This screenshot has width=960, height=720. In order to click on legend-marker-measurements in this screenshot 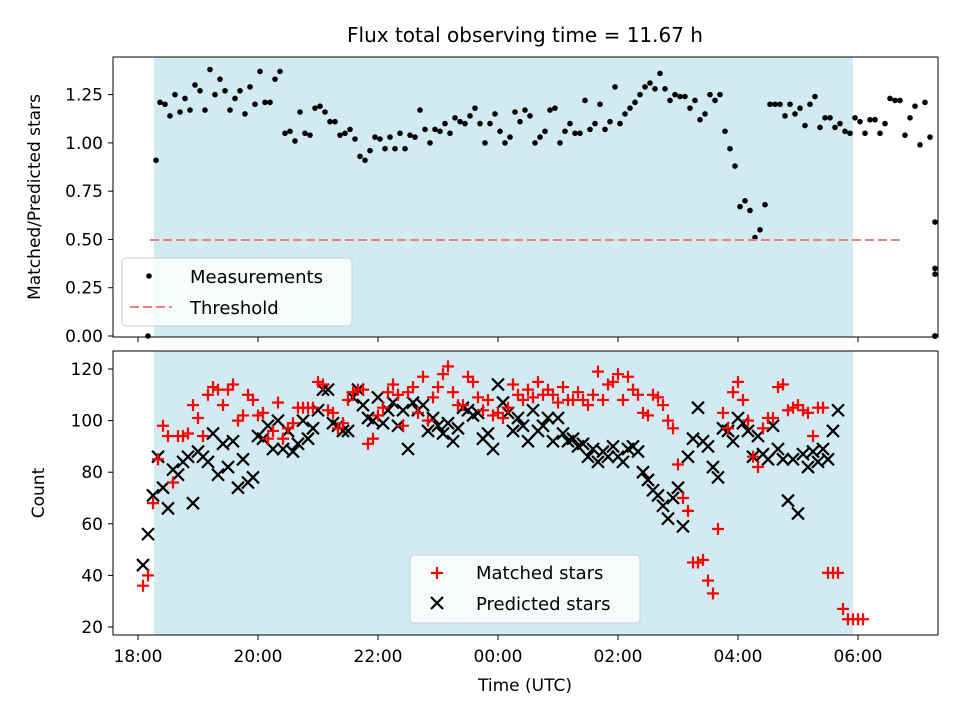, I will do `click(149, 276)`.